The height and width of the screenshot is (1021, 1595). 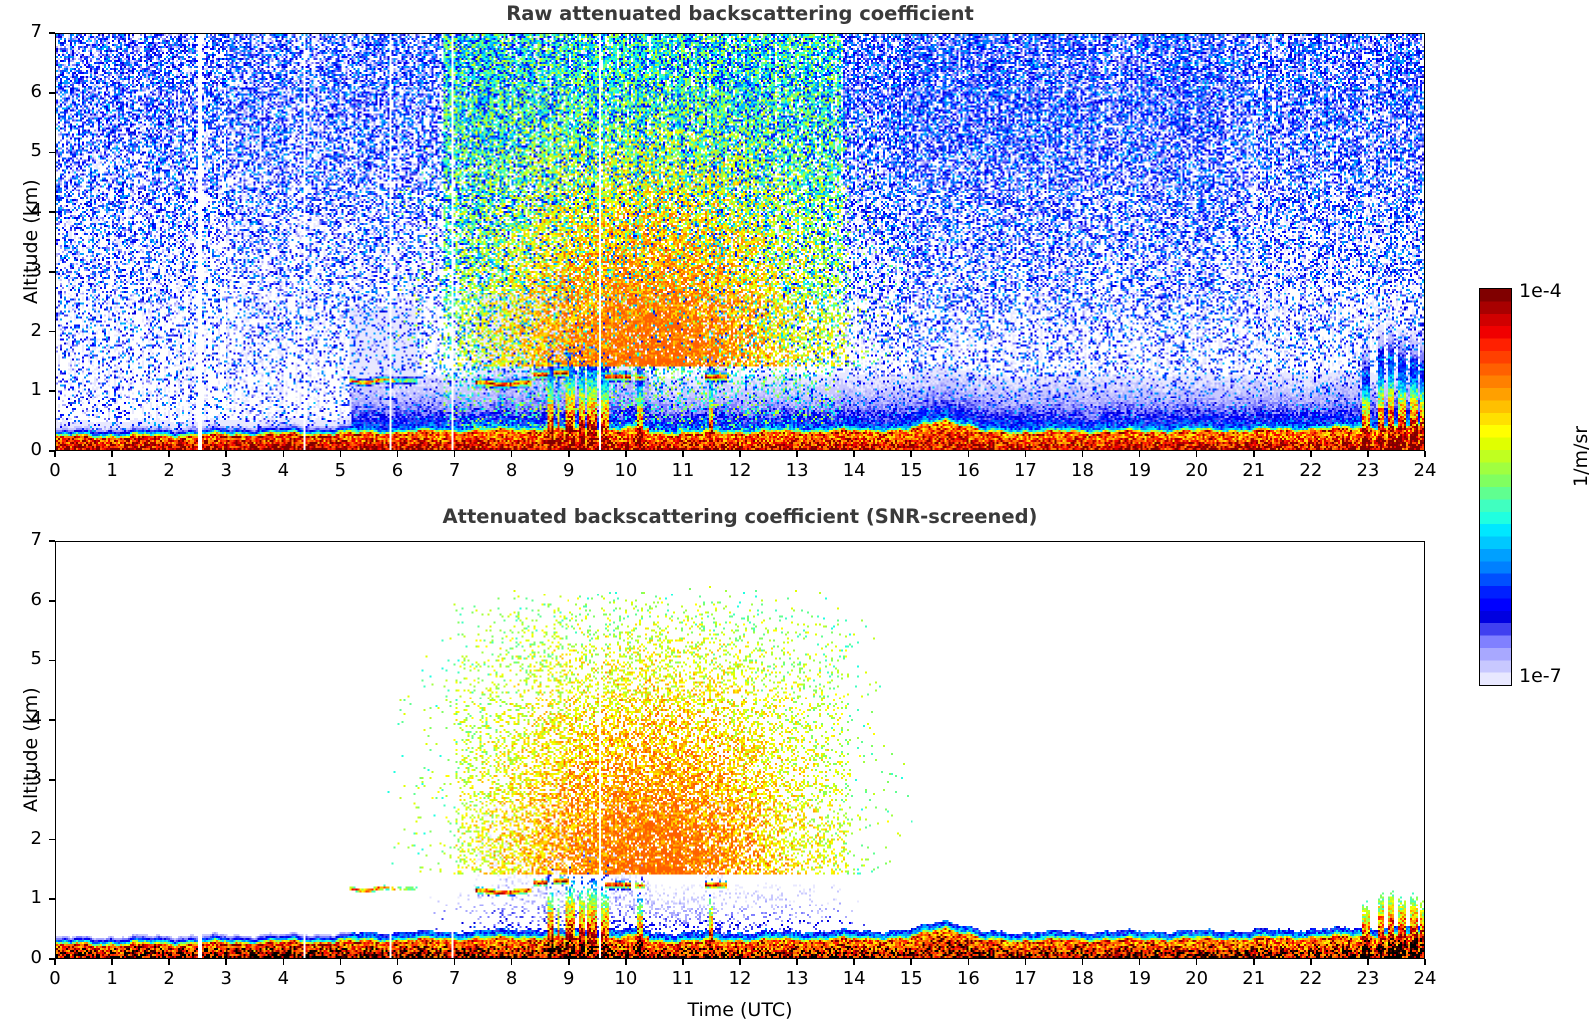 I want to click on x-ticklabel-13: 13, so click(x=797, y=470).